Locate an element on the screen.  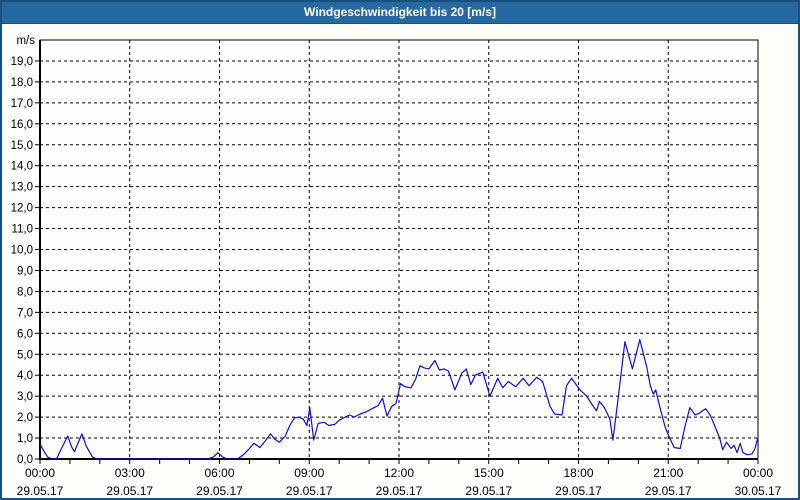
y-axis-tick-label: 1,0 is located at coordinates (25, 439).